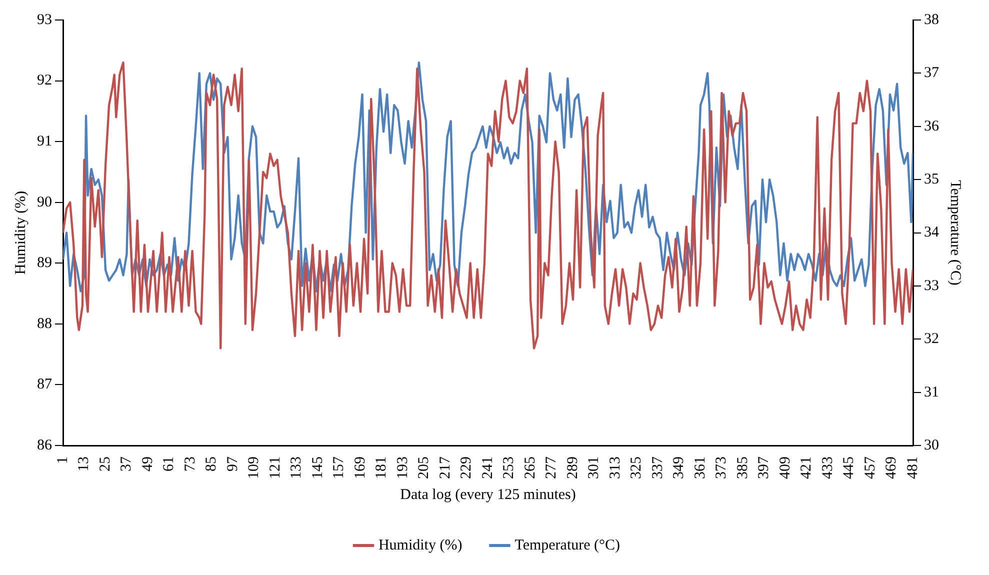 The image size is (989, 575). What do you see at coordinates (742, 467) in the screenshot?
I see `x-tick-label: 385` at bounding box center [742, 467].